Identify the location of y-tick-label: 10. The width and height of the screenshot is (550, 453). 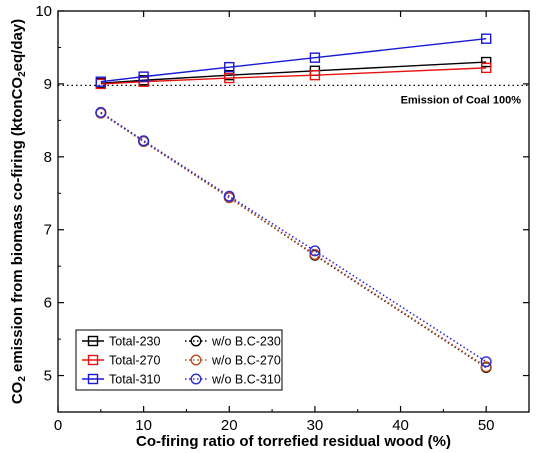
(43, 11).